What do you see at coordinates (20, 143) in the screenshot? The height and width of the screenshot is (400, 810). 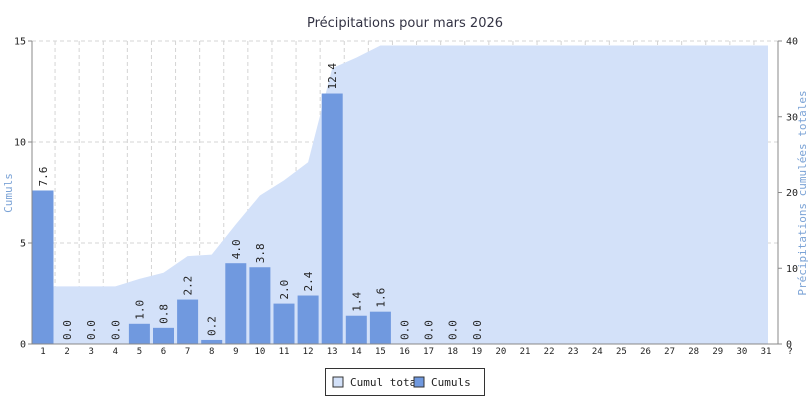 I see `y-tick-label: 10` at bounding box center [20, 143].